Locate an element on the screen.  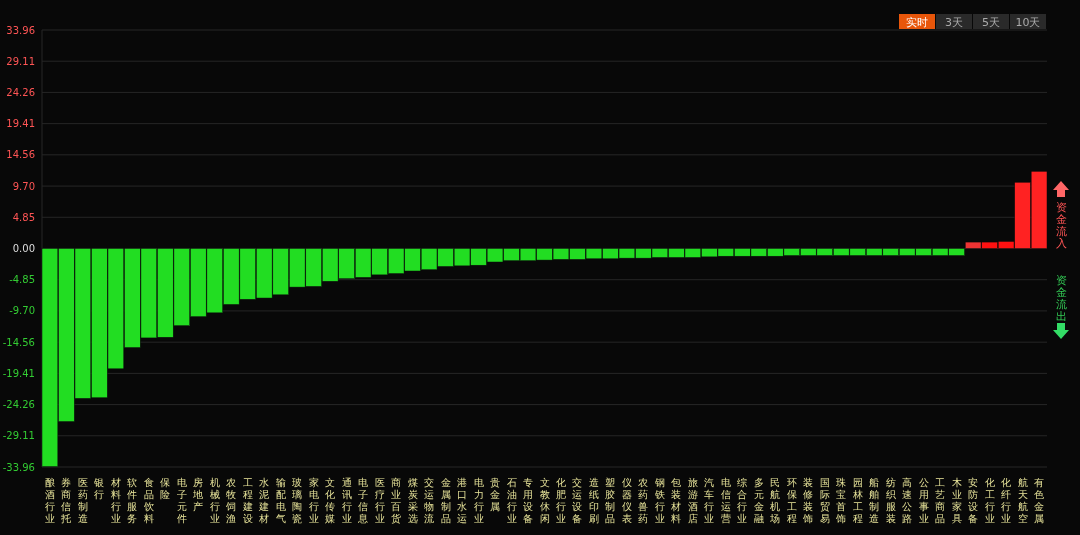
x-tick-label: 机械行业 is located at coordinates (214, 500).